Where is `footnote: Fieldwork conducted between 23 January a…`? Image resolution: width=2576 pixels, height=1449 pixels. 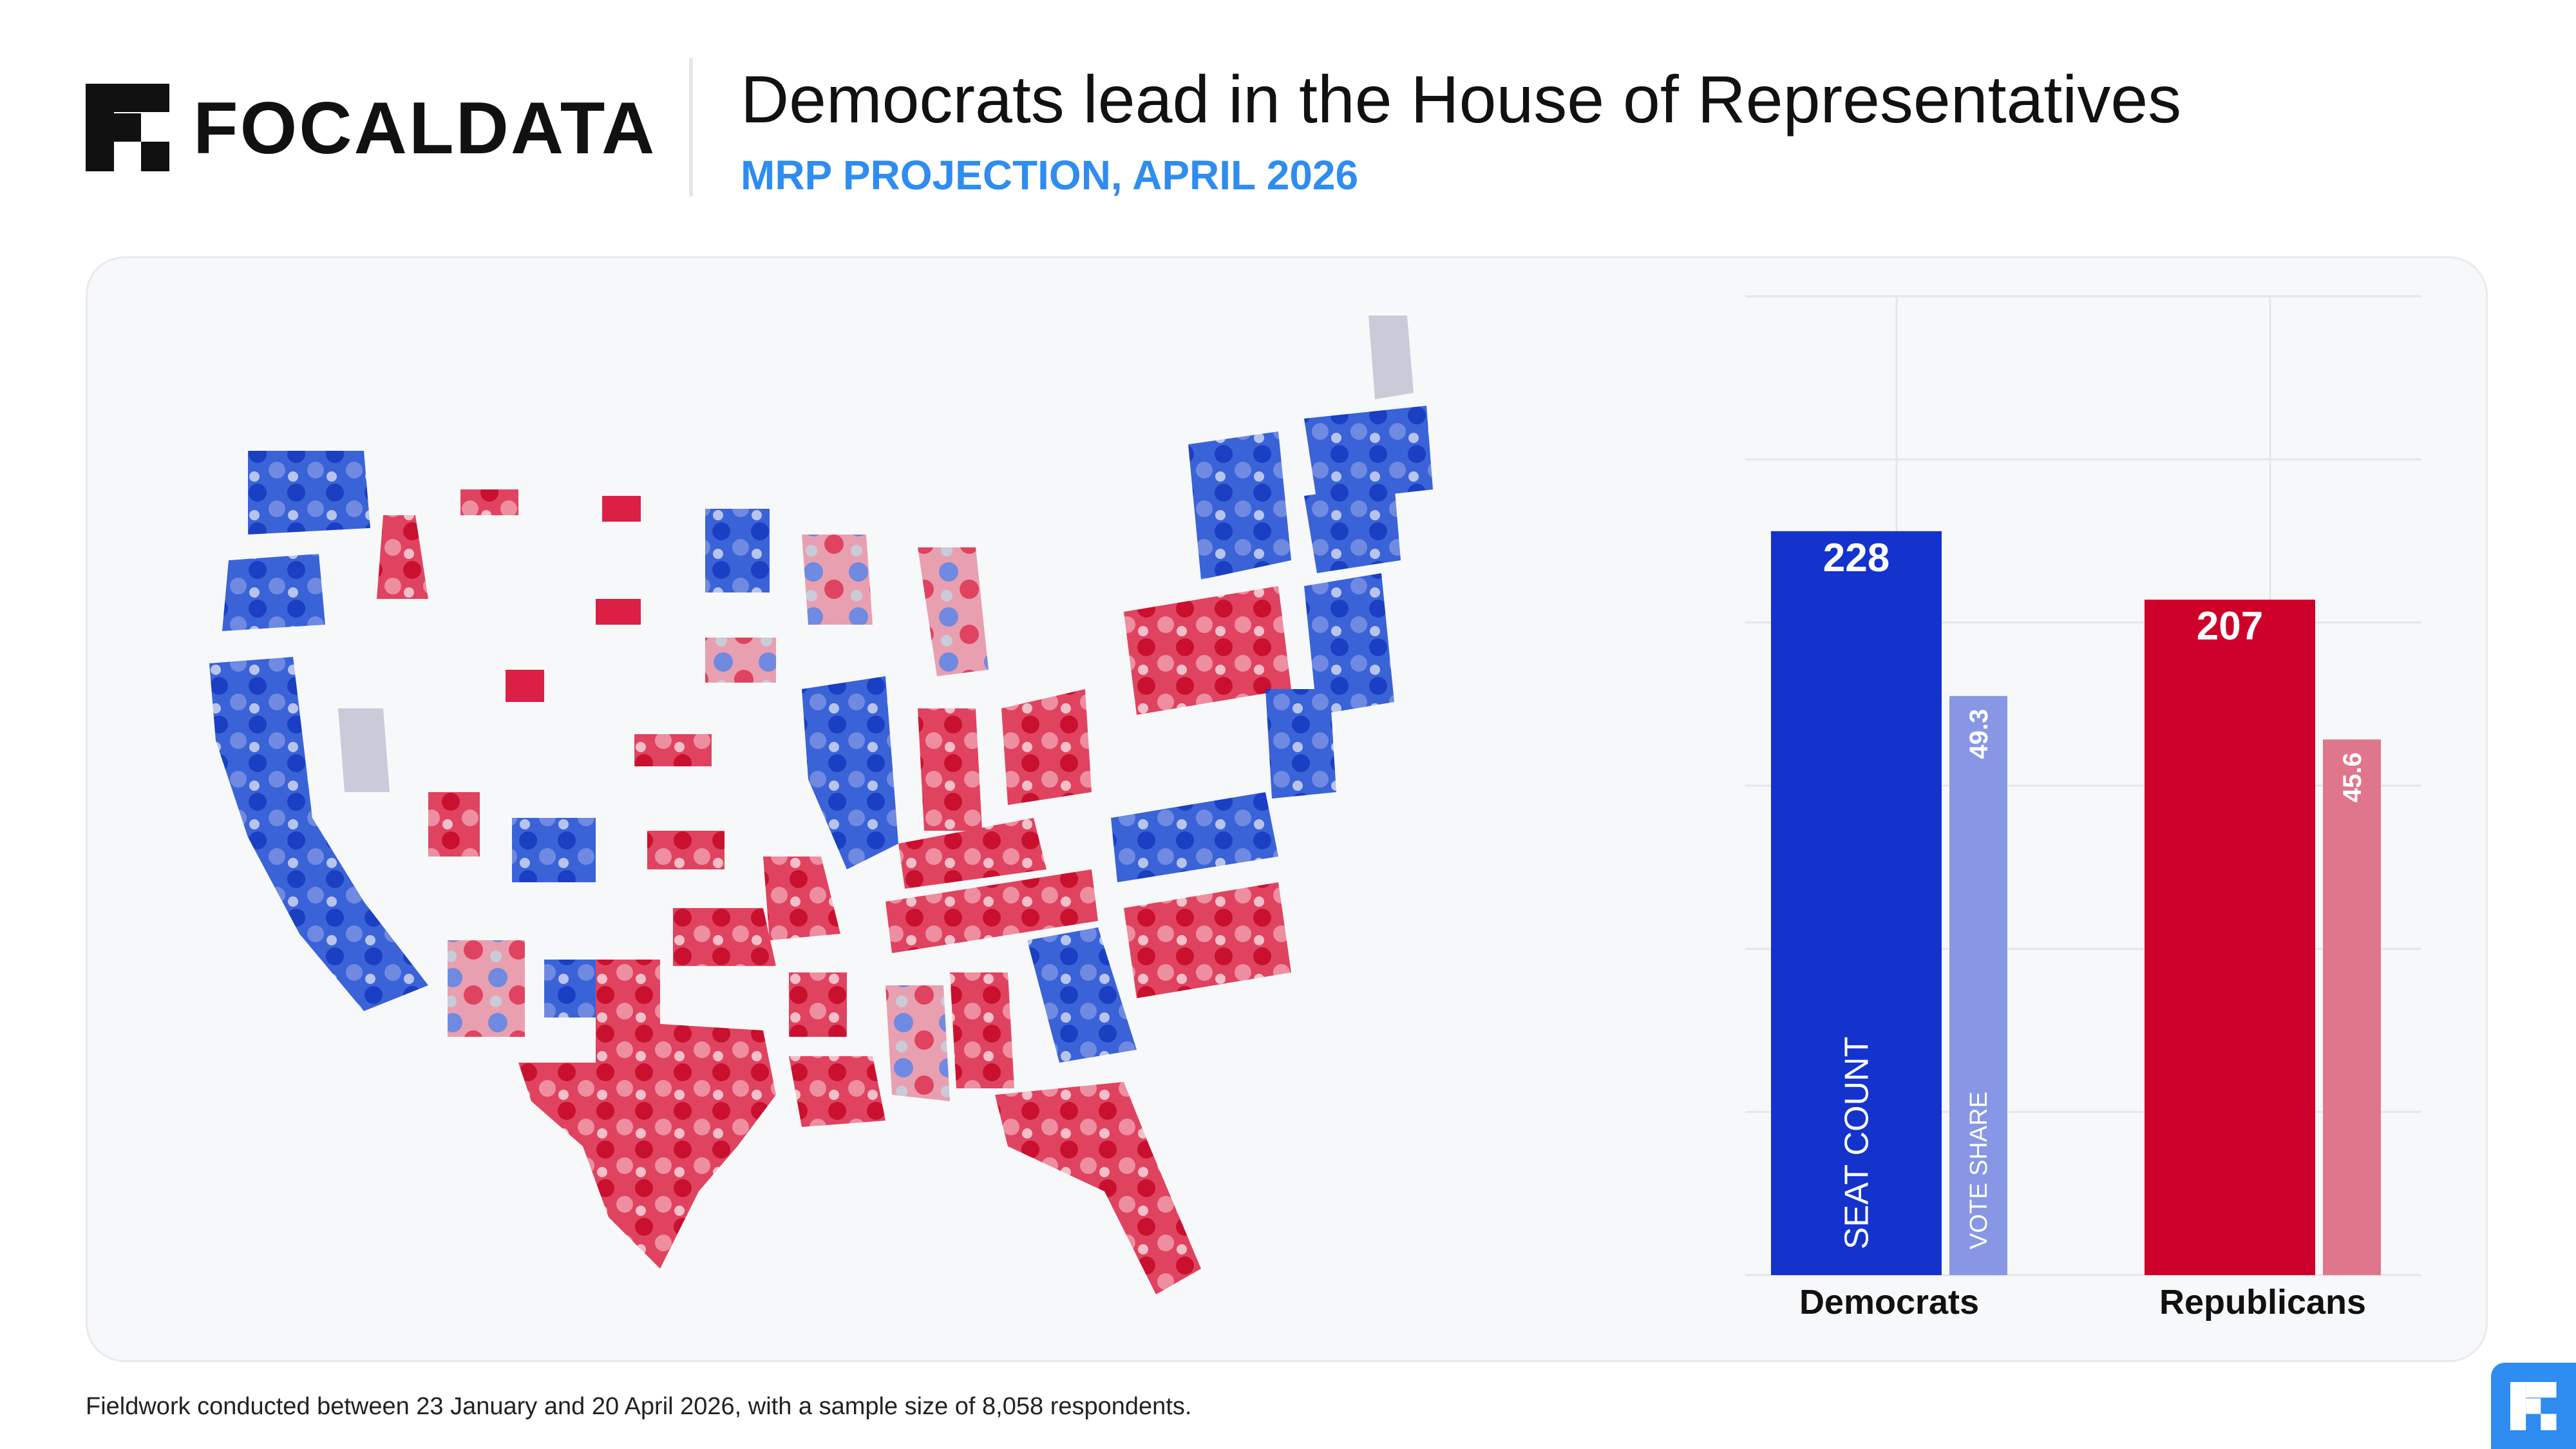
footnote: Fieldwork conducted between 23 January a… is located at coordinates (639, 1407).